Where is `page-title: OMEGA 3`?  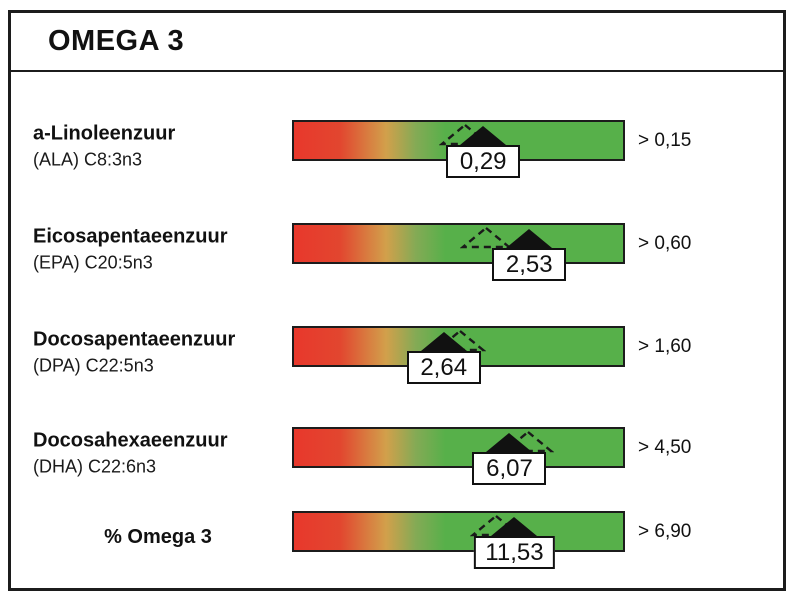 page-title: OMEGA 3 is located at coordinates (116, 41).